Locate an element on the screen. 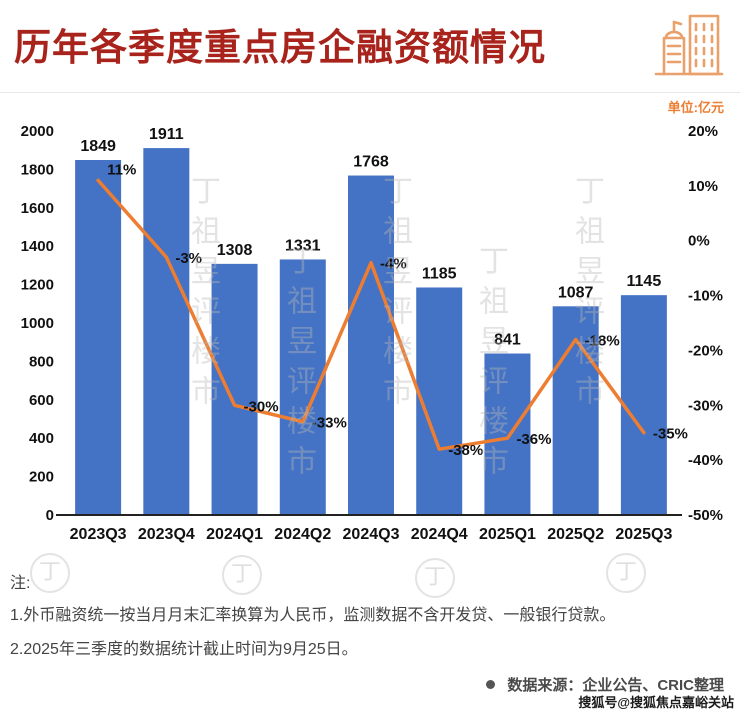 The width and height of the screenshot is (740, 713). note-item-1: 1.外币融资统一按当月月末汇率换算为人民币，监测数据不含开发贷、一般银行贷款。 is located at coordinates (313, 615).